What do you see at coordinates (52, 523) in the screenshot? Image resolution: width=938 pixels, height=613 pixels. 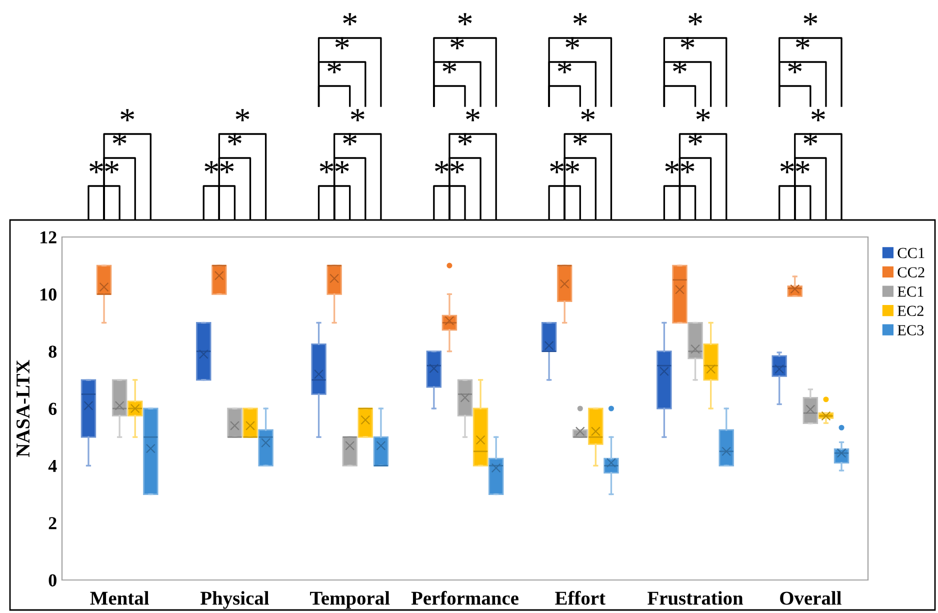 I see `y-tick-label: 2` at bounding box center [52, 523].